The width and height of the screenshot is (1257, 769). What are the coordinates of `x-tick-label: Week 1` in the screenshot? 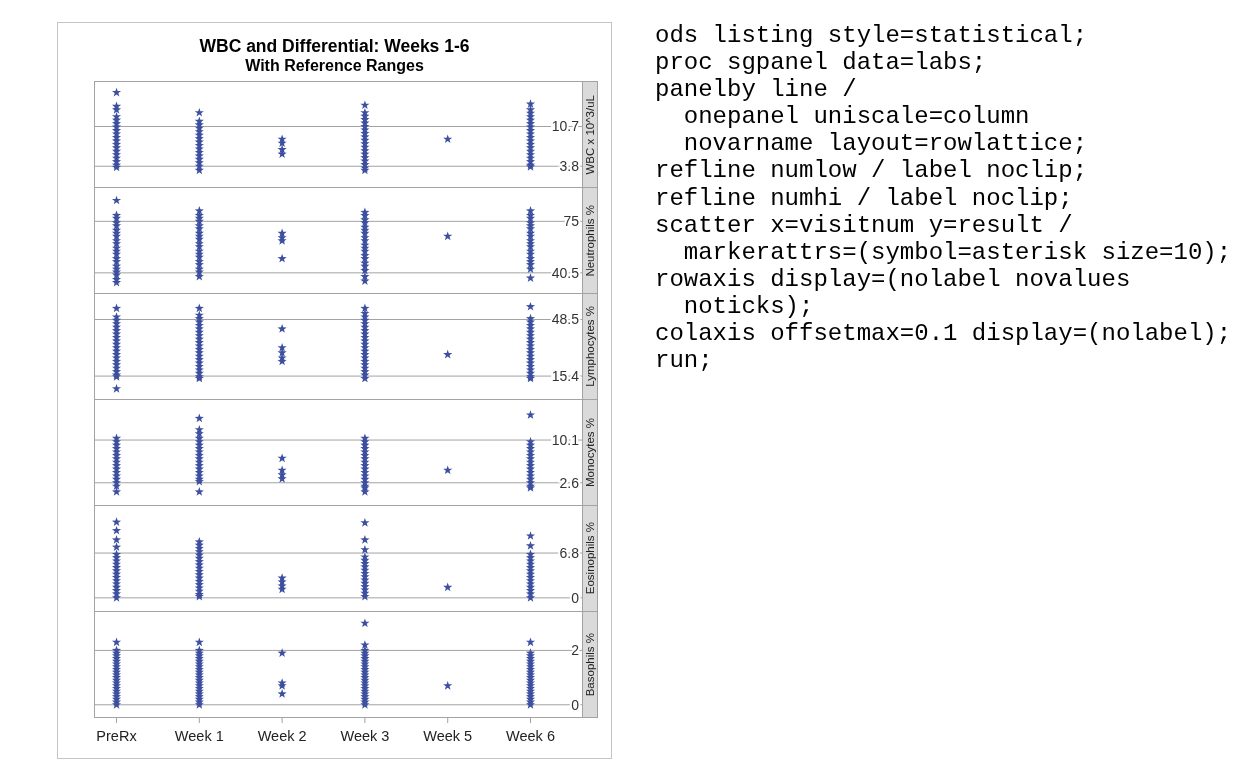 It's located at (199, 736).